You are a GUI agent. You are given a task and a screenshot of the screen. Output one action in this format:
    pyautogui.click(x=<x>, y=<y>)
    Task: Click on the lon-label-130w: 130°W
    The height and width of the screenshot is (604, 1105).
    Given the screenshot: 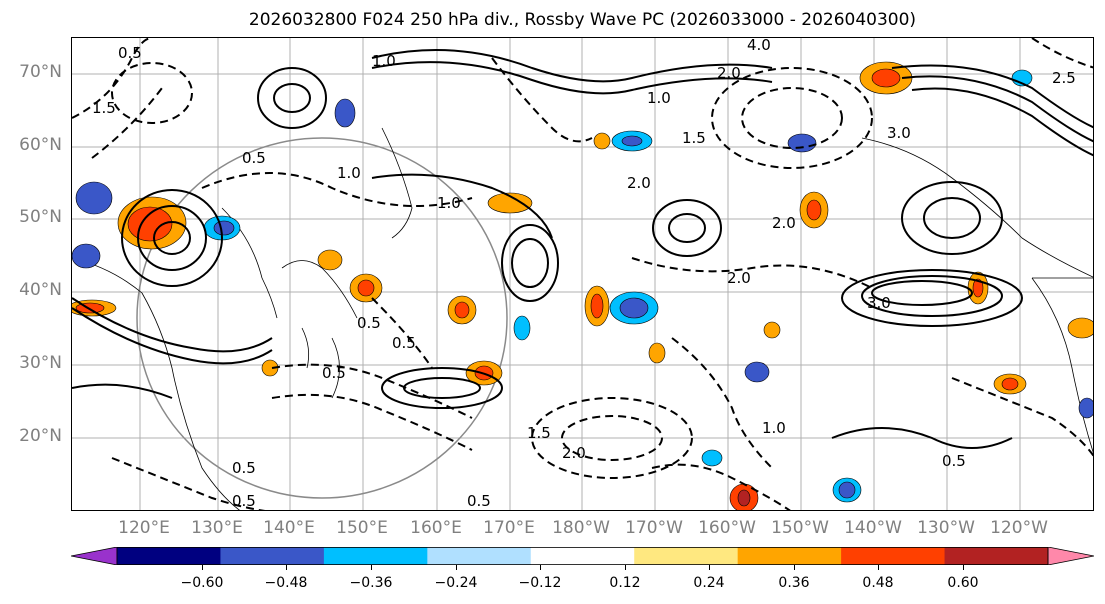 What is the action you would take?
    pyautogui.click(x=946, y=528)
    